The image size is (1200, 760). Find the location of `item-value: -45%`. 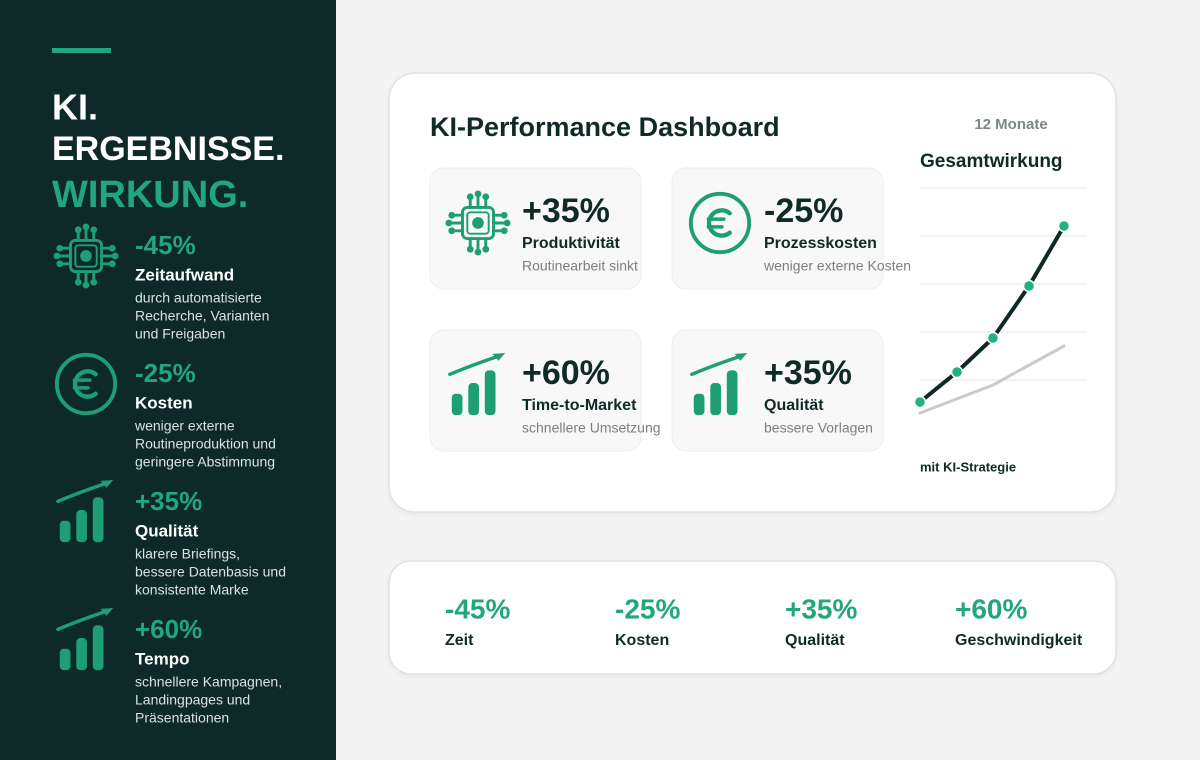

item-value: -45% is located at coordinates (165, 245).